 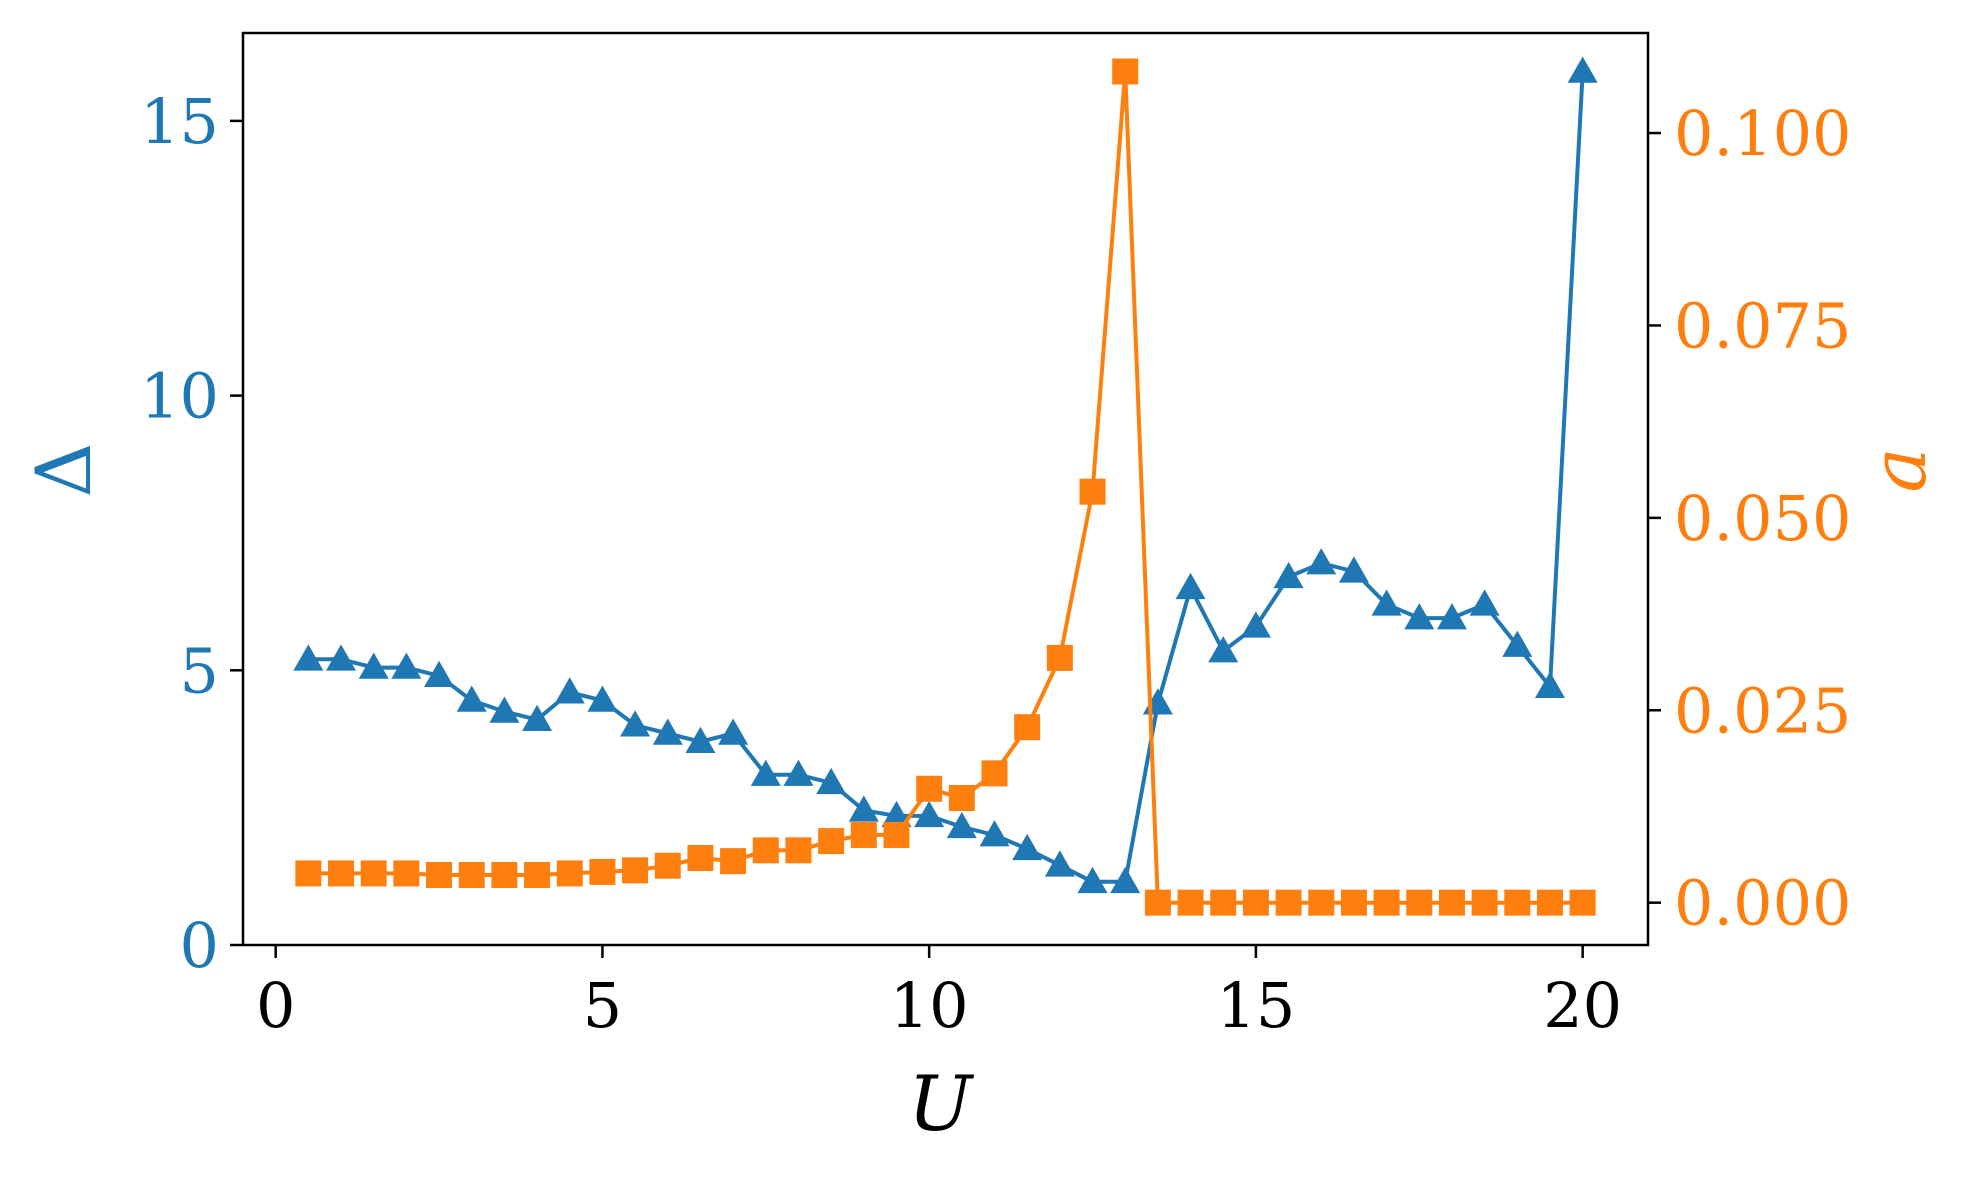 What do you see at coordinates (602, 1005) in the screenshot?
I see `x-tick-label: 5` at bounding box center [602, 1005].